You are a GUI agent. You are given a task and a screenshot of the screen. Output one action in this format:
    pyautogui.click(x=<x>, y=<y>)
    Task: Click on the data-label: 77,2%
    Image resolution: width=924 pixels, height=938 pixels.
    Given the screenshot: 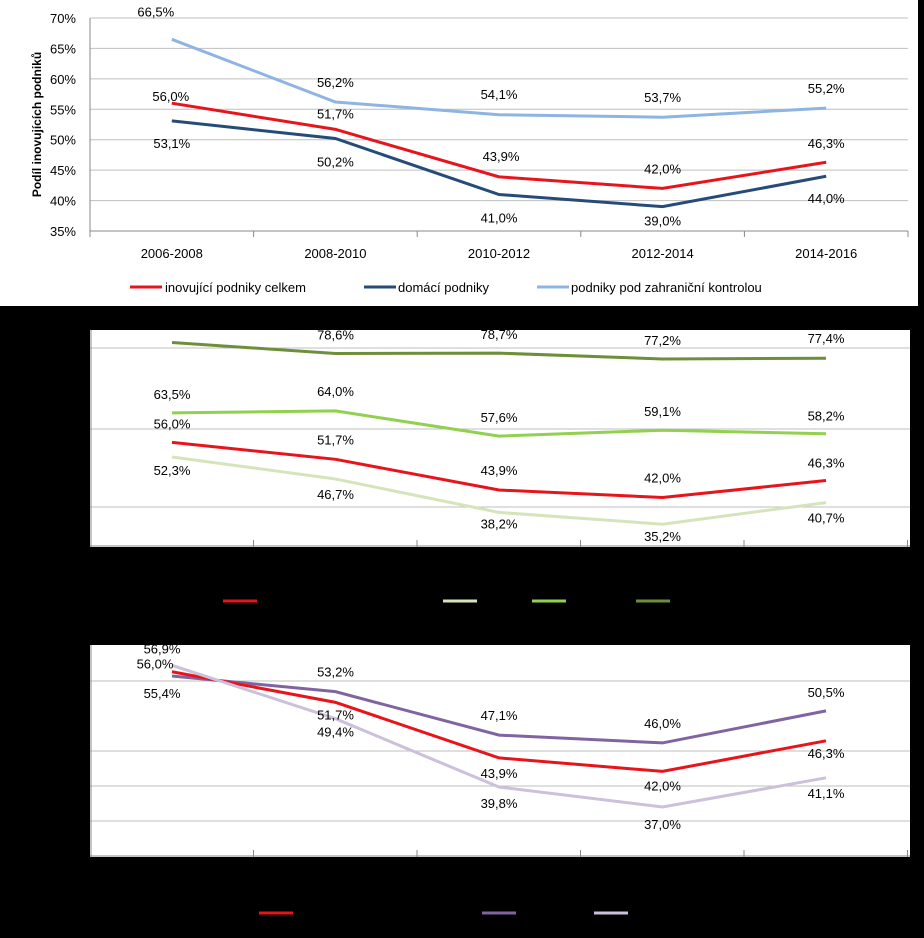 What is the action you would take?
    pyautogui.click(x=662, y=340)
    